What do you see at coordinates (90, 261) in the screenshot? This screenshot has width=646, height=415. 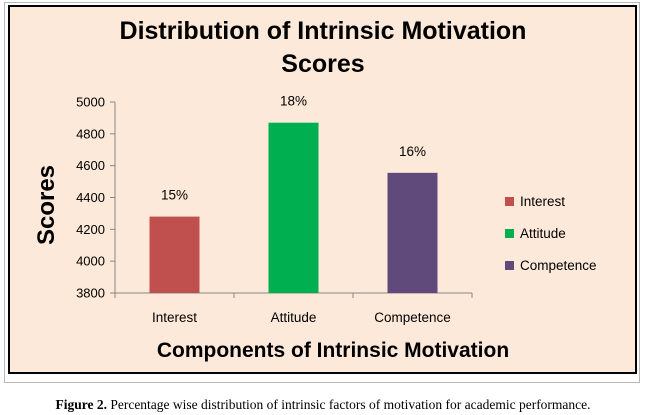 I see `y-tick-label: 4000` at bounding box center [90, 261].